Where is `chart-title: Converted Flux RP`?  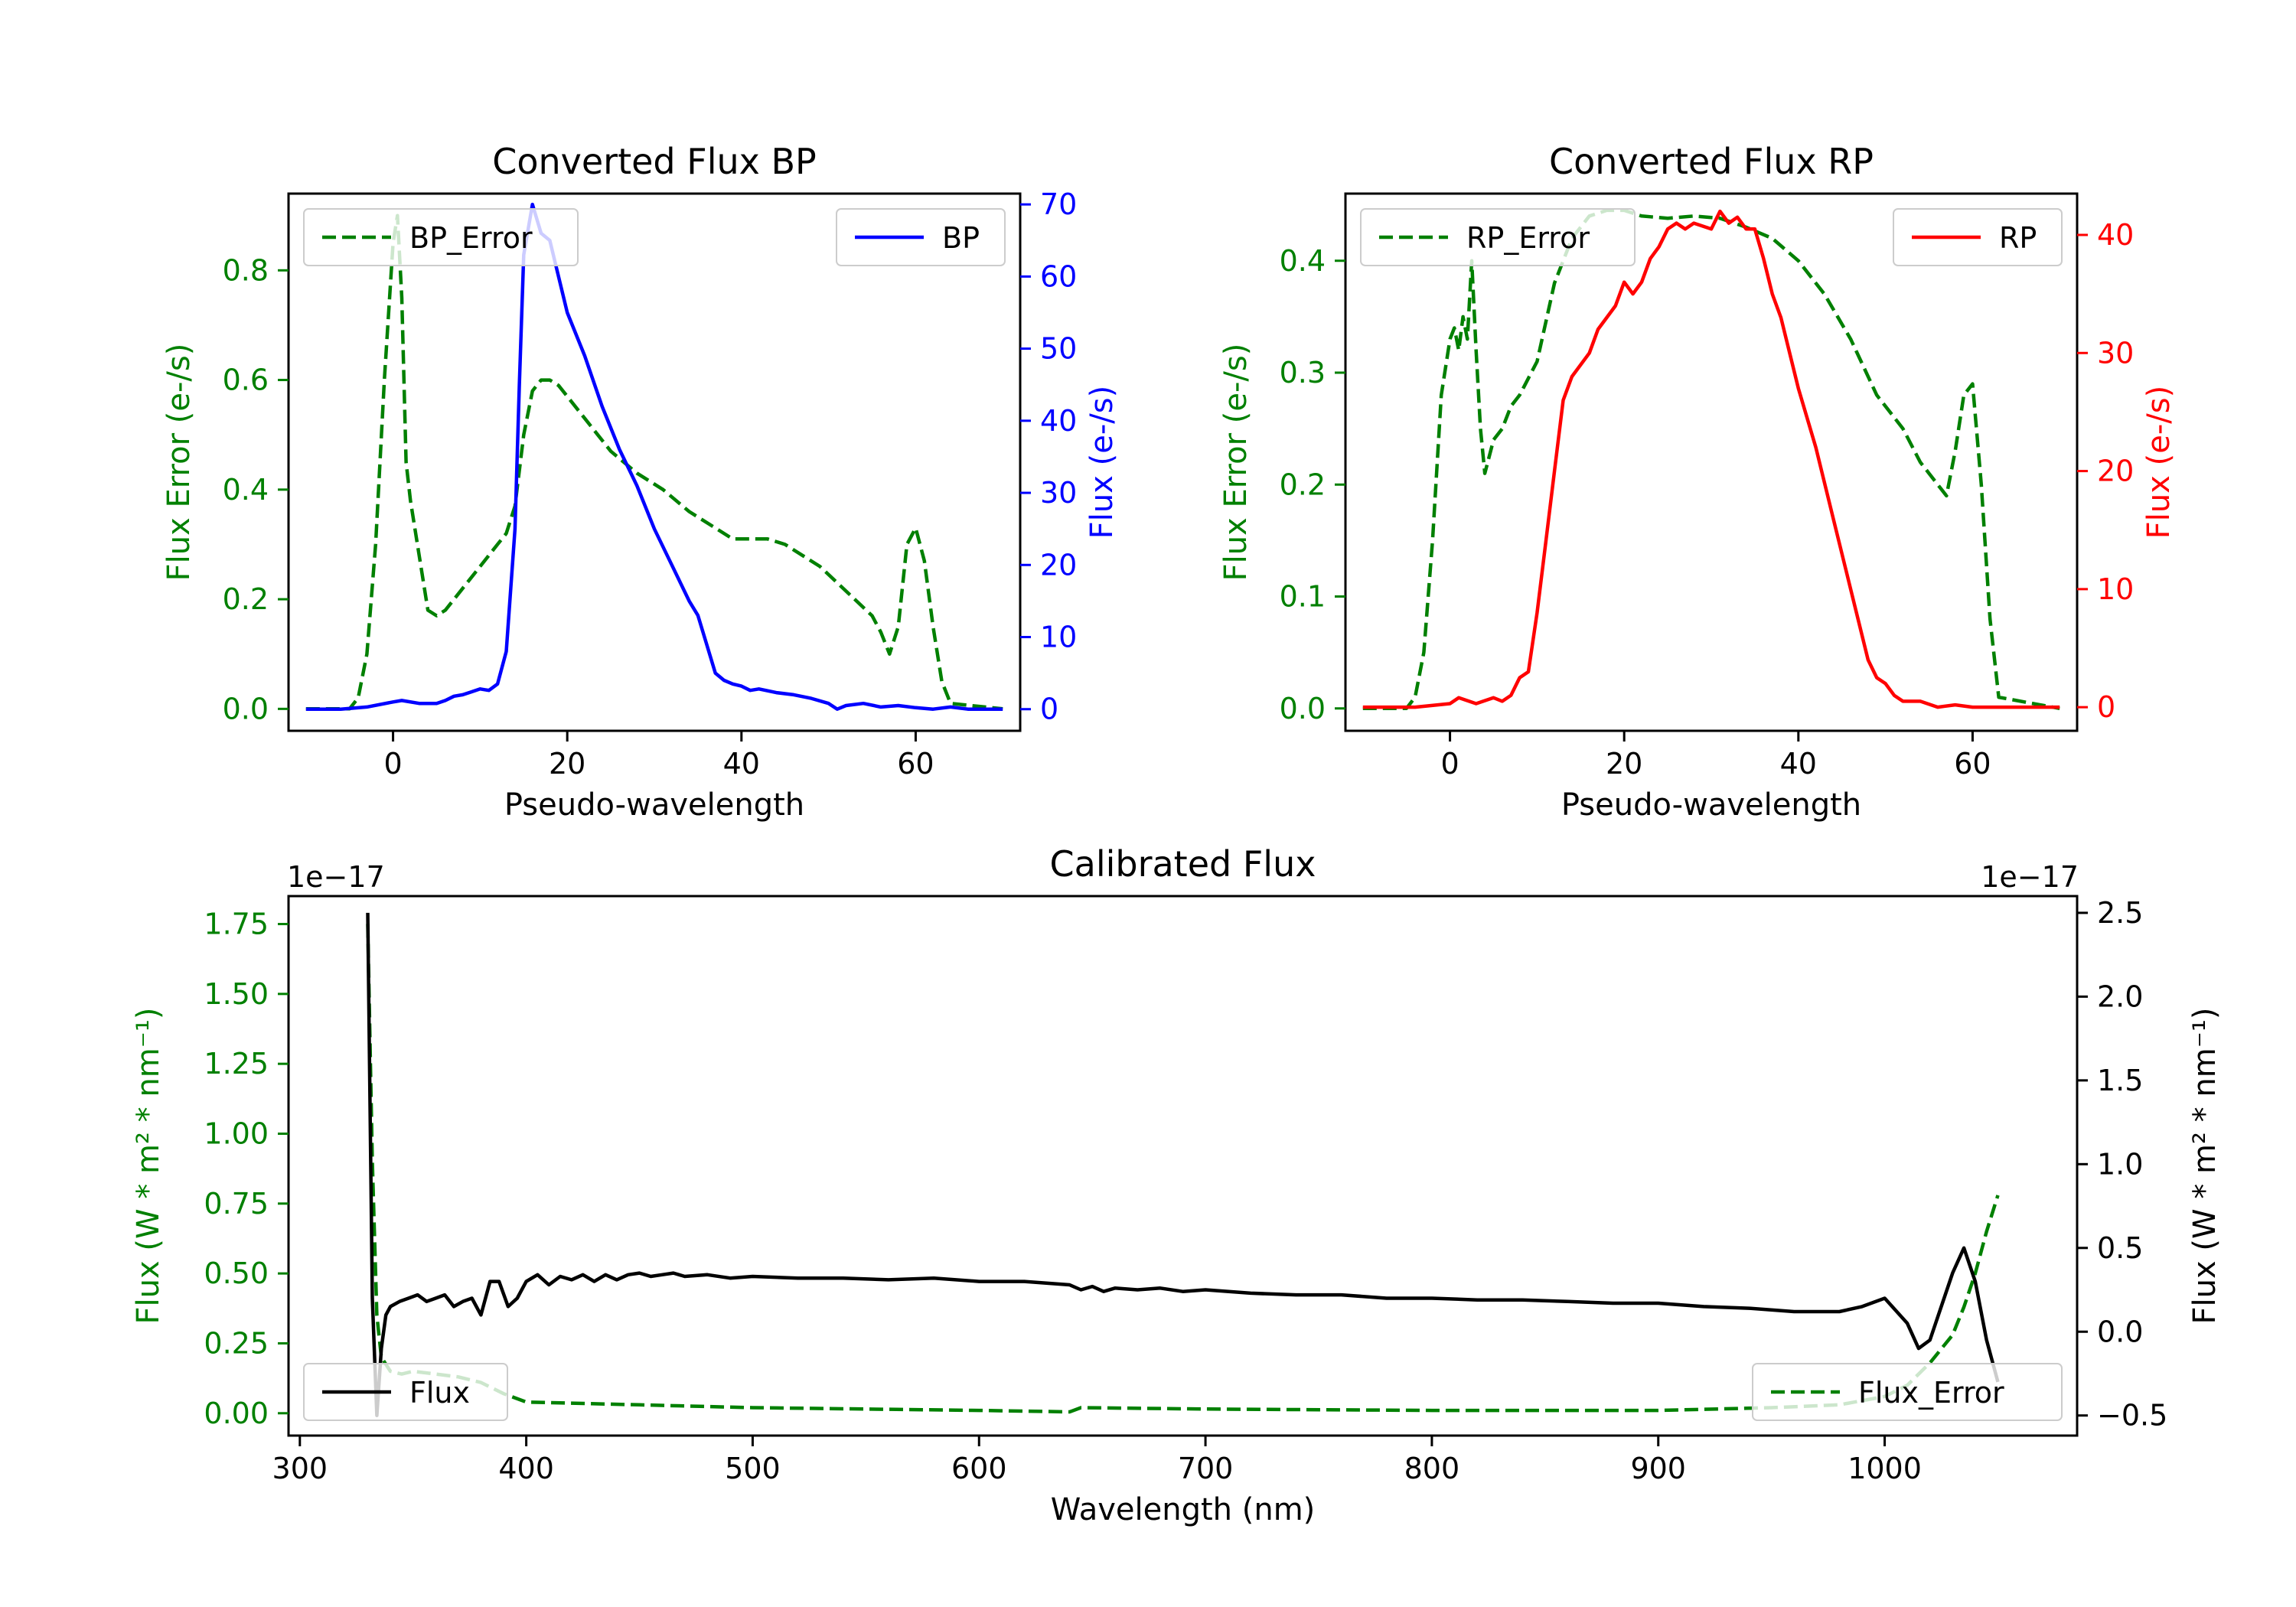 chart-title: Converted Flux RP is located at coordinates (1711, 161).